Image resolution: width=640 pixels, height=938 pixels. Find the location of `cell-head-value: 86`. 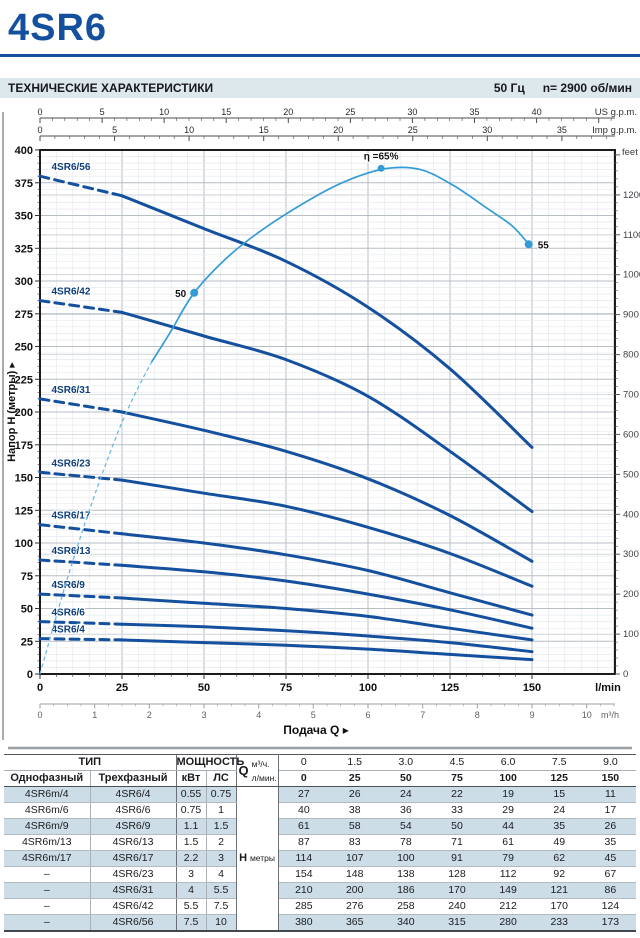

cell-head-value: 86 is located at coordinates (610, 890).